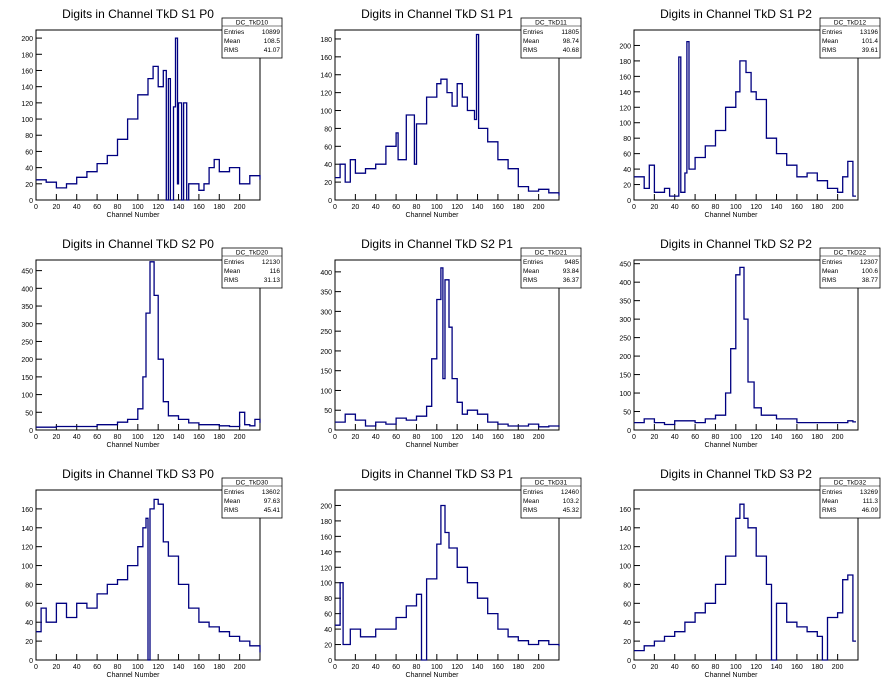 Image resolution: width=896 pixels, height=690 pixels. Describe the element at coordinates (551, 268) in the screenshot. I see `stats-box: DC_TkD21 Entries 9485 Mean 93.84 RMS 36.37` at that location.